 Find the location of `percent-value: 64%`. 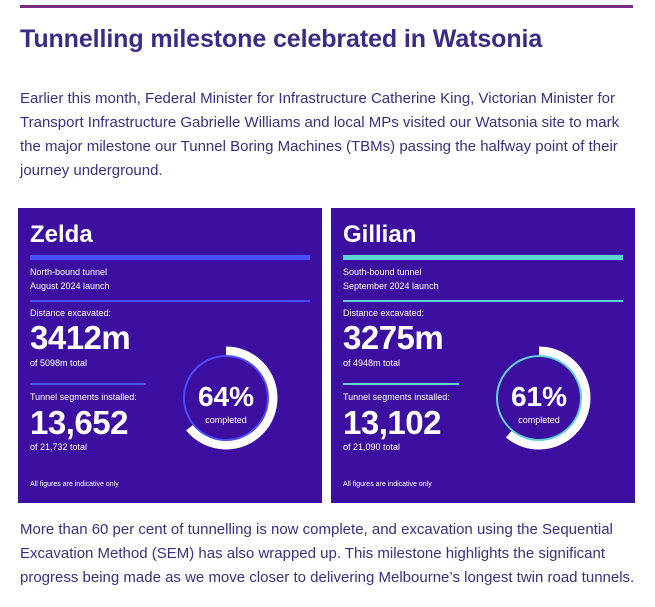

percent-value: 64% is located at coordinates (226, 396).